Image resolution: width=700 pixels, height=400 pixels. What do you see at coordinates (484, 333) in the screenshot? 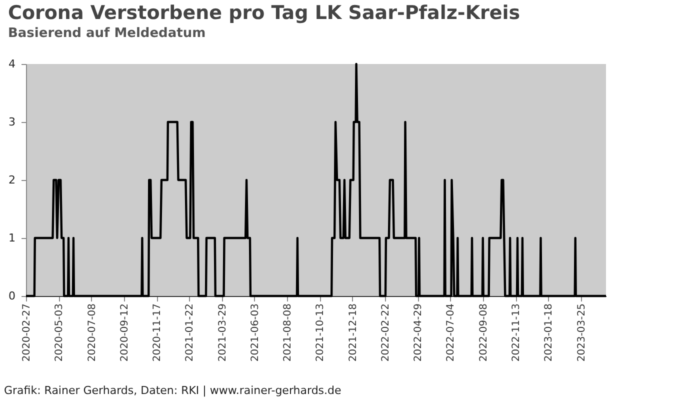
I see `x-tick-label: 2022-09-08` at bounding box center [484, 333].